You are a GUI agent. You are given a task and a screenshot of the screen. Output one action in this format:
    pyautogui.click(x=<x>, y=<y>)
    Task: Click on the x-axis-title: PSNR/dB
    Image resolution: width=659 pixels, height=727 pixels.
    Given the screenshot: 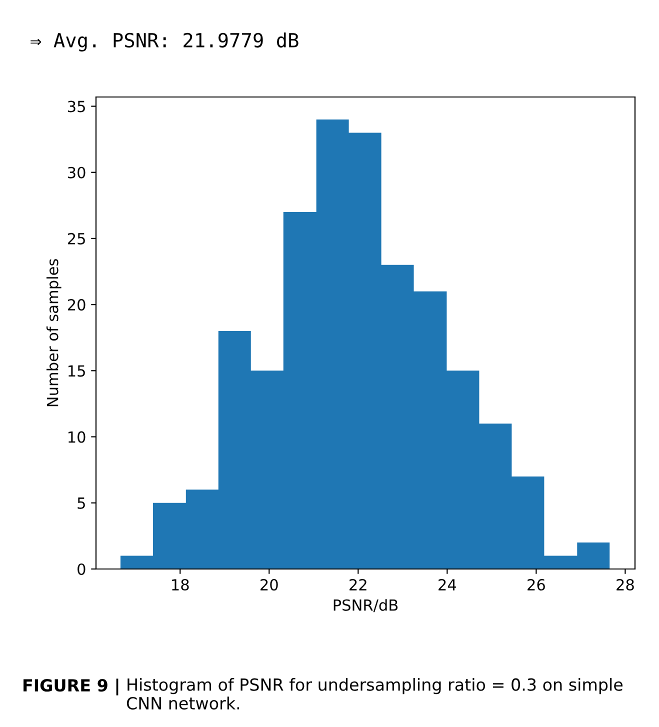 What is the action you would take?
    pyautogui.click(x=366, y=605)
    